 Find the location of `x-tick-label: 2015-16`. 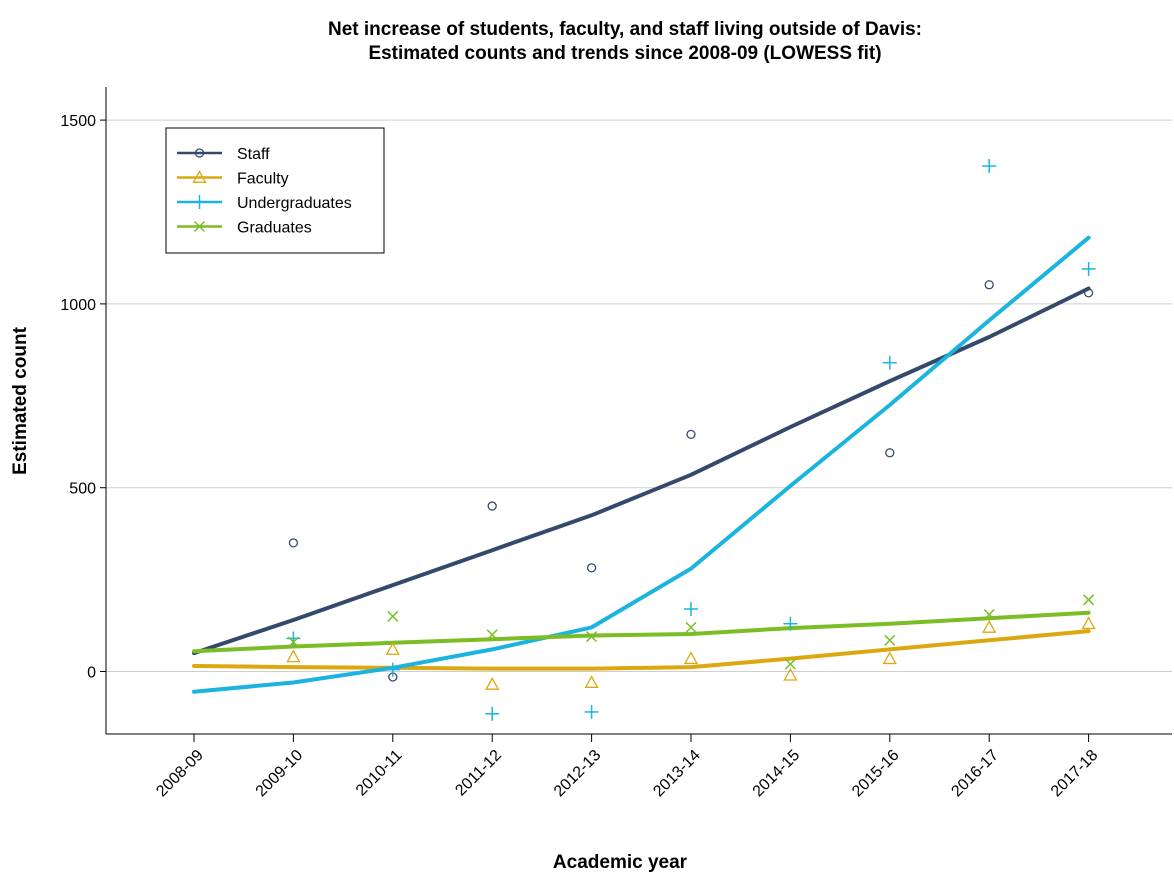

x-tick-label: 2015-16 is located at coordinates (876, 774).